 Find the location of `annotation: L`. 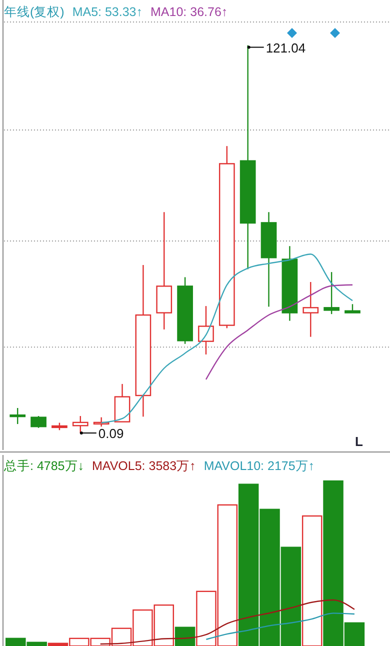

annotation: L is located at coordinates (359, 441).